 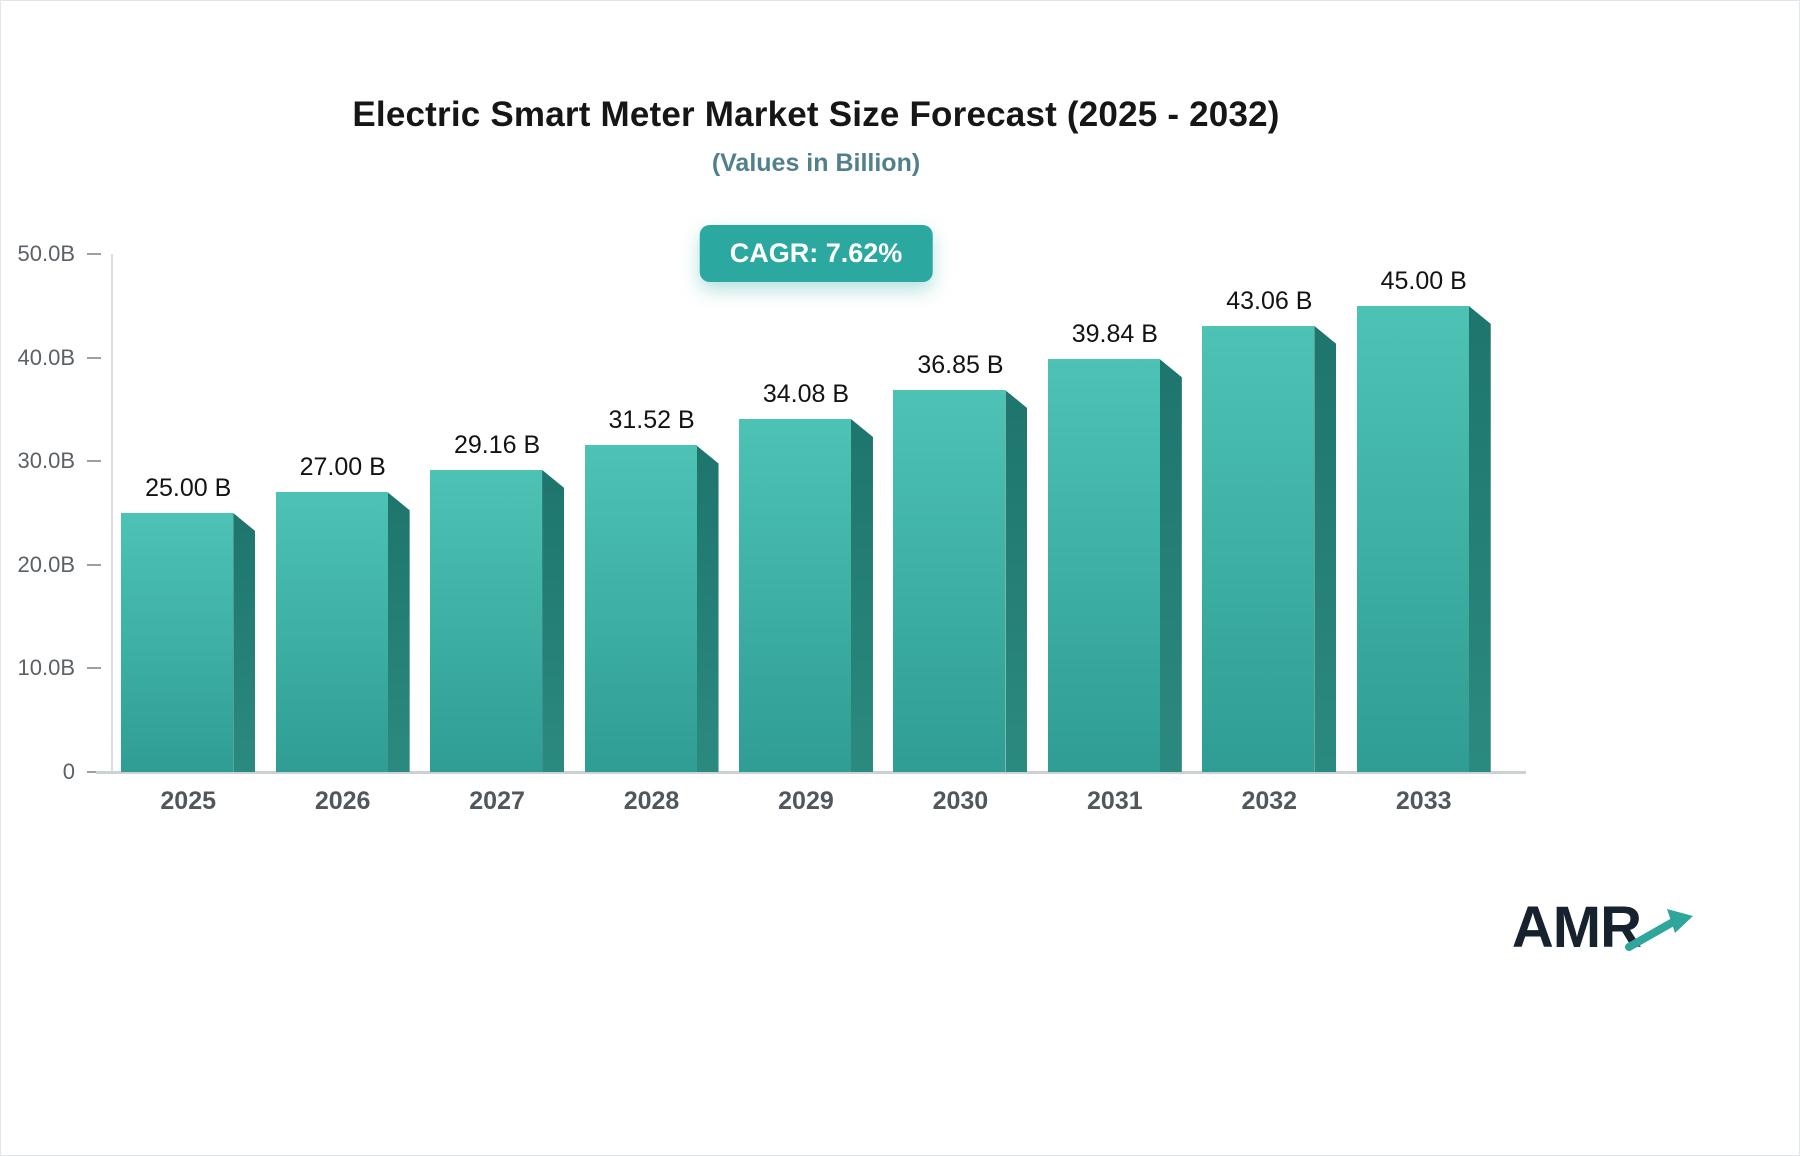 I want to click on x-axis-line, so click(x=811, y=772).